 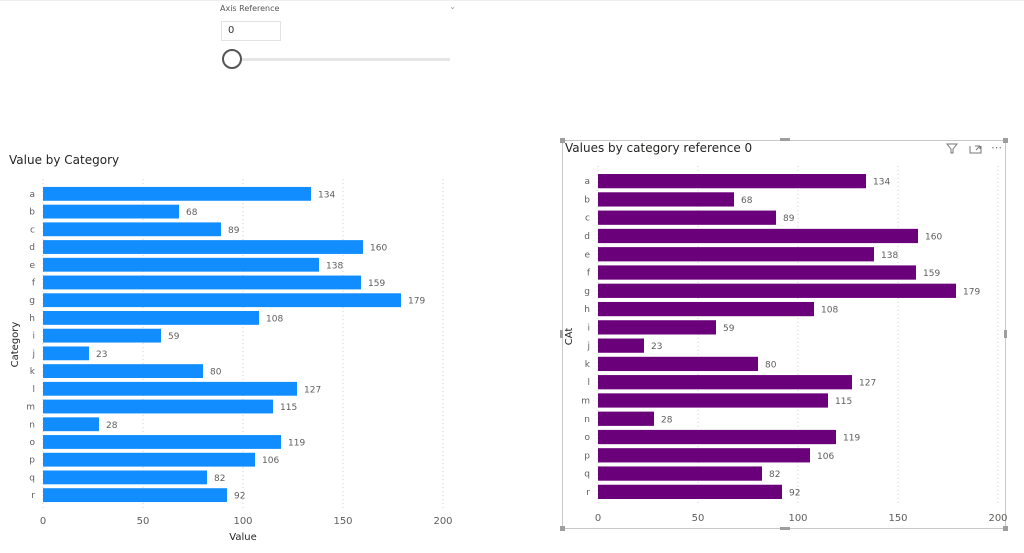 I want to click on y-tick-label: c, so click(x=32, y=230).